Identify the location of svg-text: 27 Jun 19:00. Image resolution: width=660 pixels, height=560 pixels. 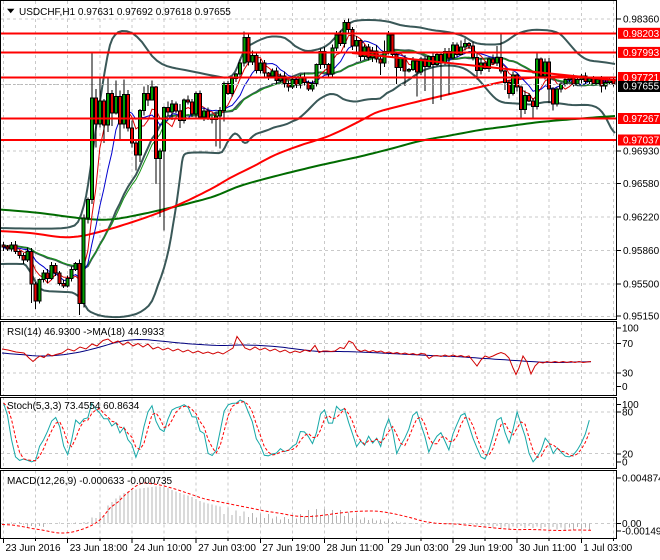
(291, 548).